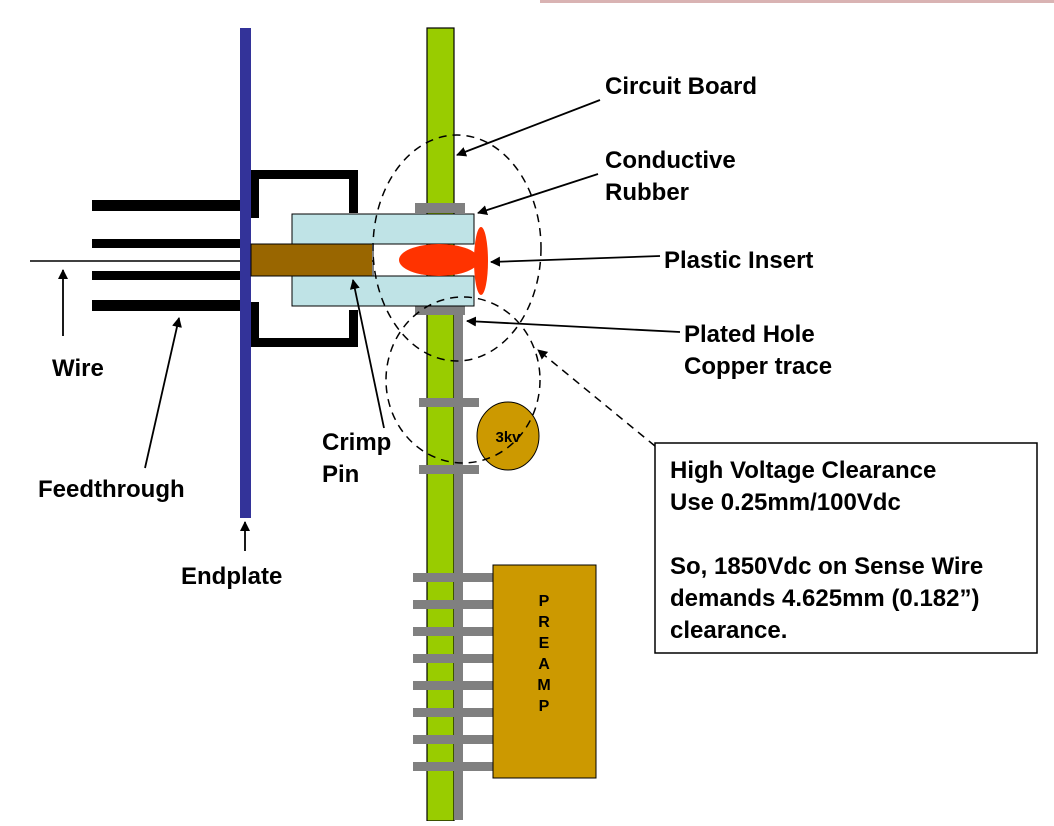  Describe the element at coordinates (245, 273) in the screenshot. I see `endplate` at that location.